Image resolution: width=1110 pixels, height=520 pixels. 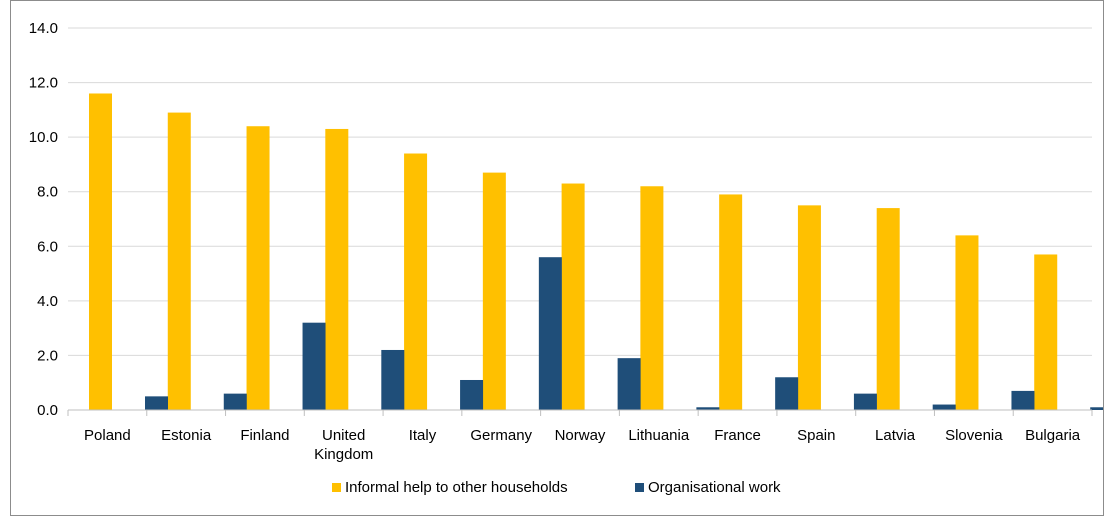 What do you see at coordinates (47, 192) in the screenshot?
I see `y-tick-label: 8.0` at bounding box center [47, 192].